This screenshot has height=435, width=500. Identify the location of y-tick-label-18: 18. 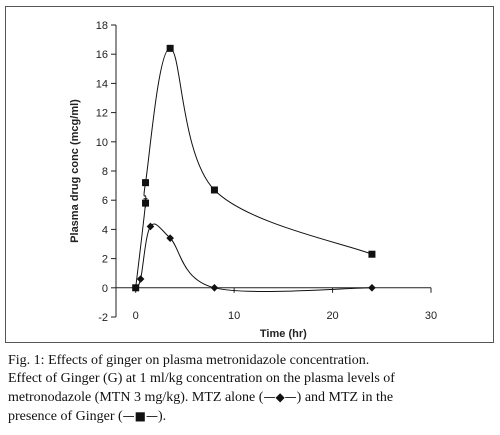
(102, 26).